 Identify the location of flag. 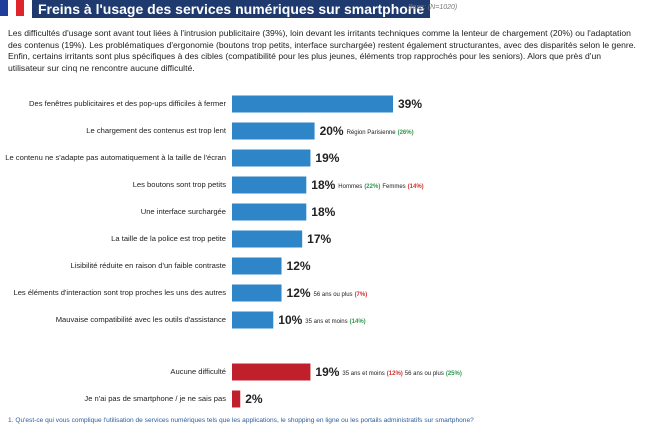
(12, 8).